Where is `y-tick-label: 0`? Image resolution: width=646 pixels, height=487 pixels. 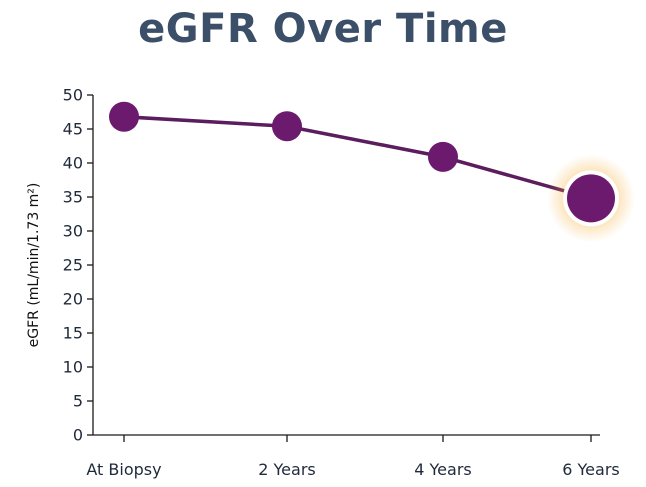 y-tick-label: 0 is located at coordinates (78, 435).